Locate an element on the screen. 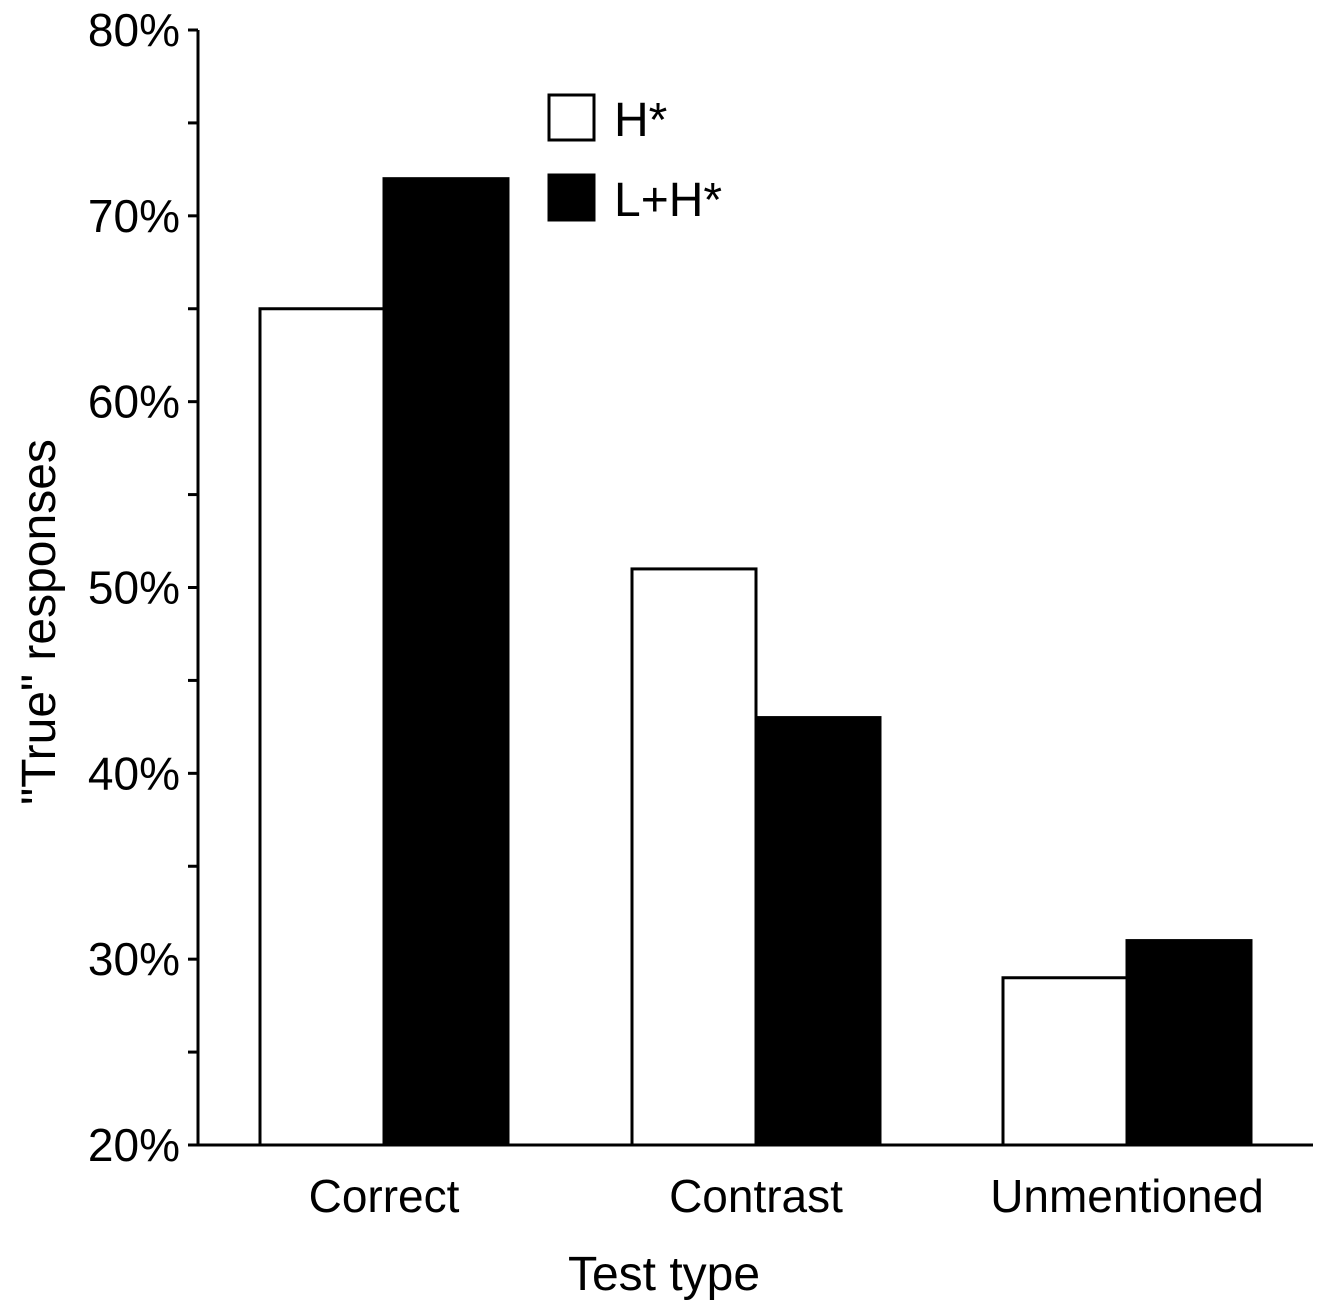 This screenshot has width=1323, height=1302. bar-l-plus-h-star-unmentioned is located at coordinates (1189, 1043).